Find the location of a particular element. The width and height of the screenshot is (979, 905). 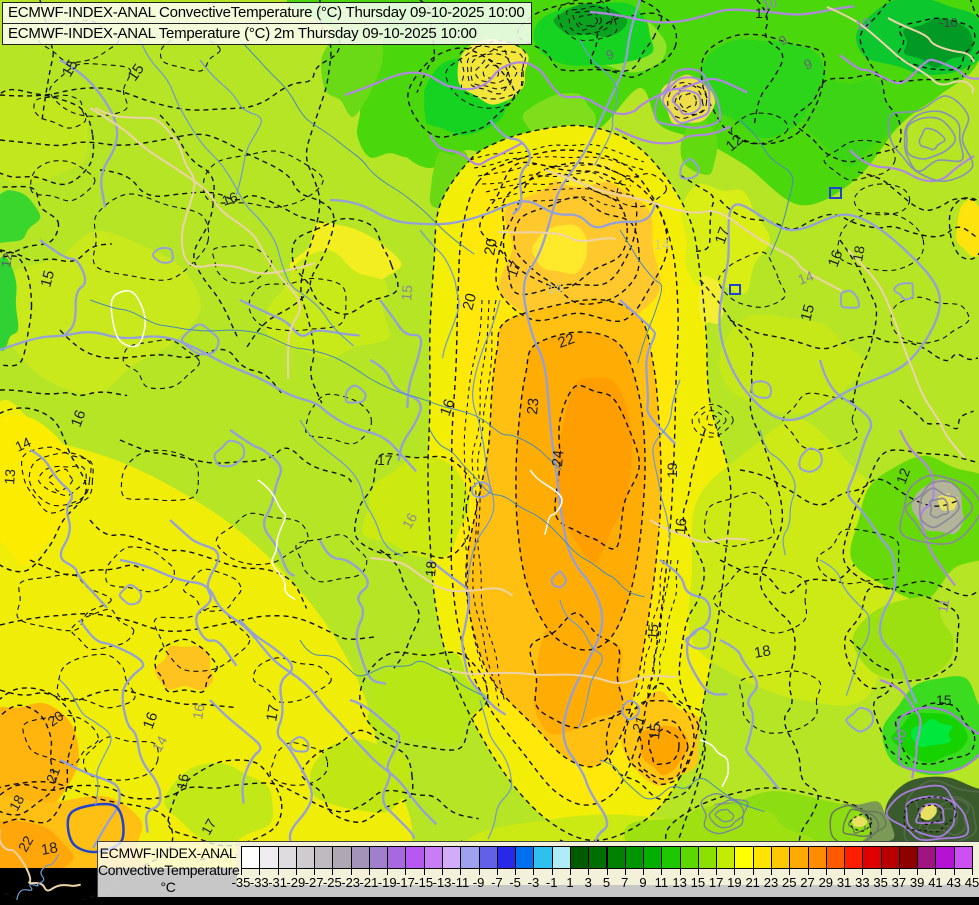

svg-text: 19 is located at coordinates (672, 470).